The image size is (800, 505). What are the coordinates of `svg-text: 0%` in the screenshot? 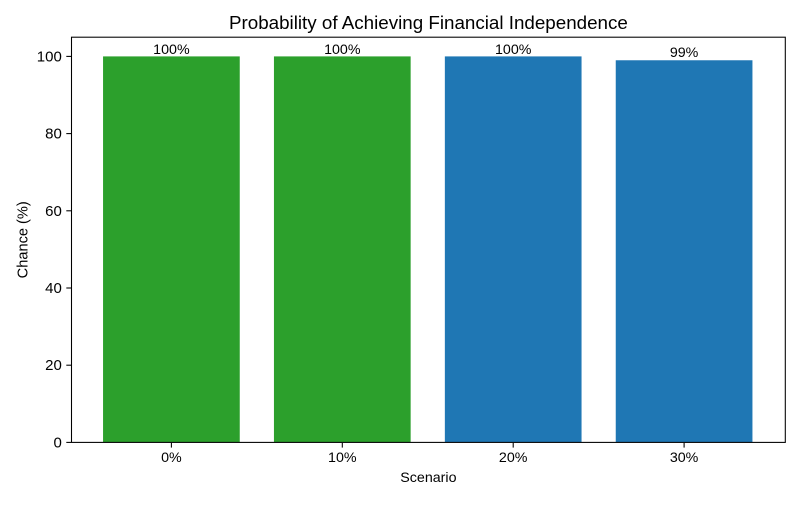 It's located at (171, 458).